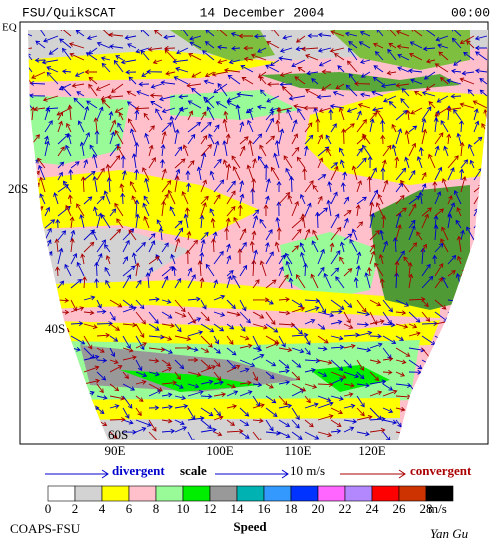 Image resolution: width=500 pixels, height=550 pixels. What do you see at coordinates (345, 508) in the screenshot?
I see `colorbar-tick-label: 22` at bounding box center [345, 508].